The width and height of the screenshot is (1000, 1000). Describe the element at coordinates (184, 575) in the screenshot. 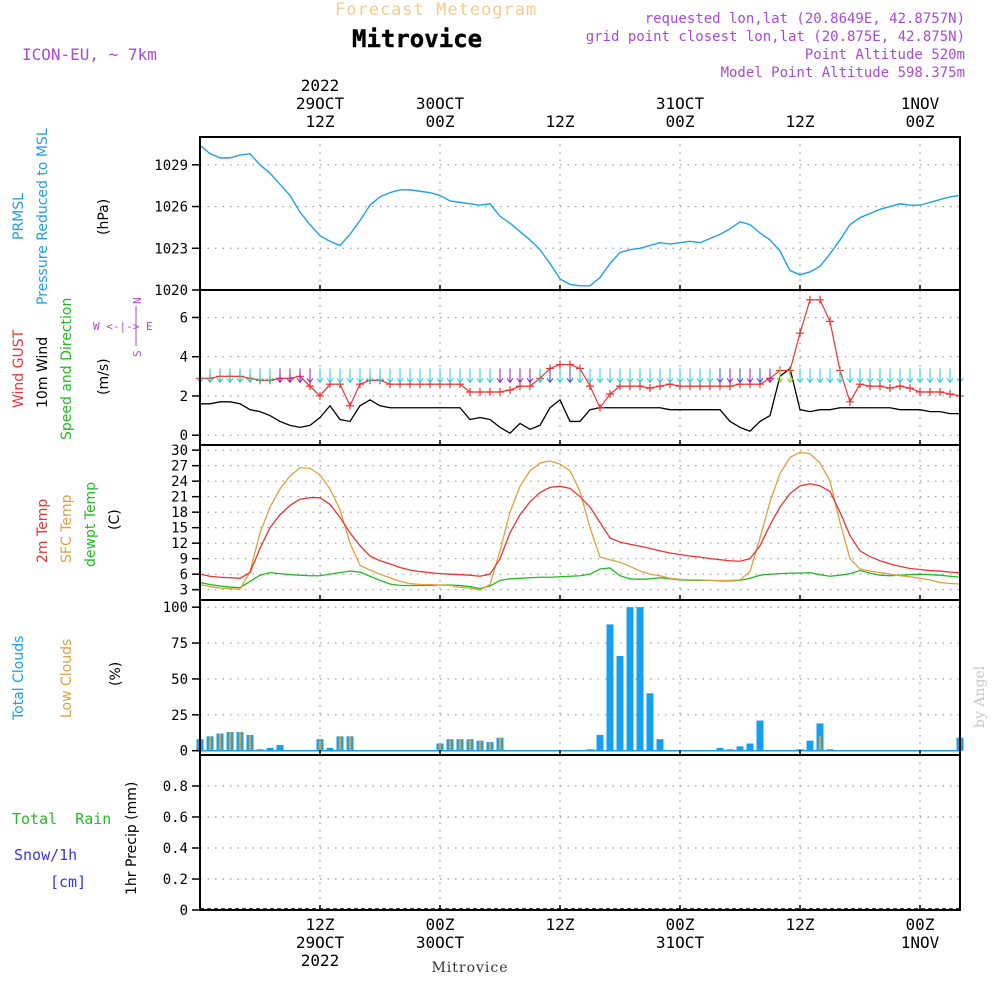

I see `y-tick-label-temp: 6` at that location.